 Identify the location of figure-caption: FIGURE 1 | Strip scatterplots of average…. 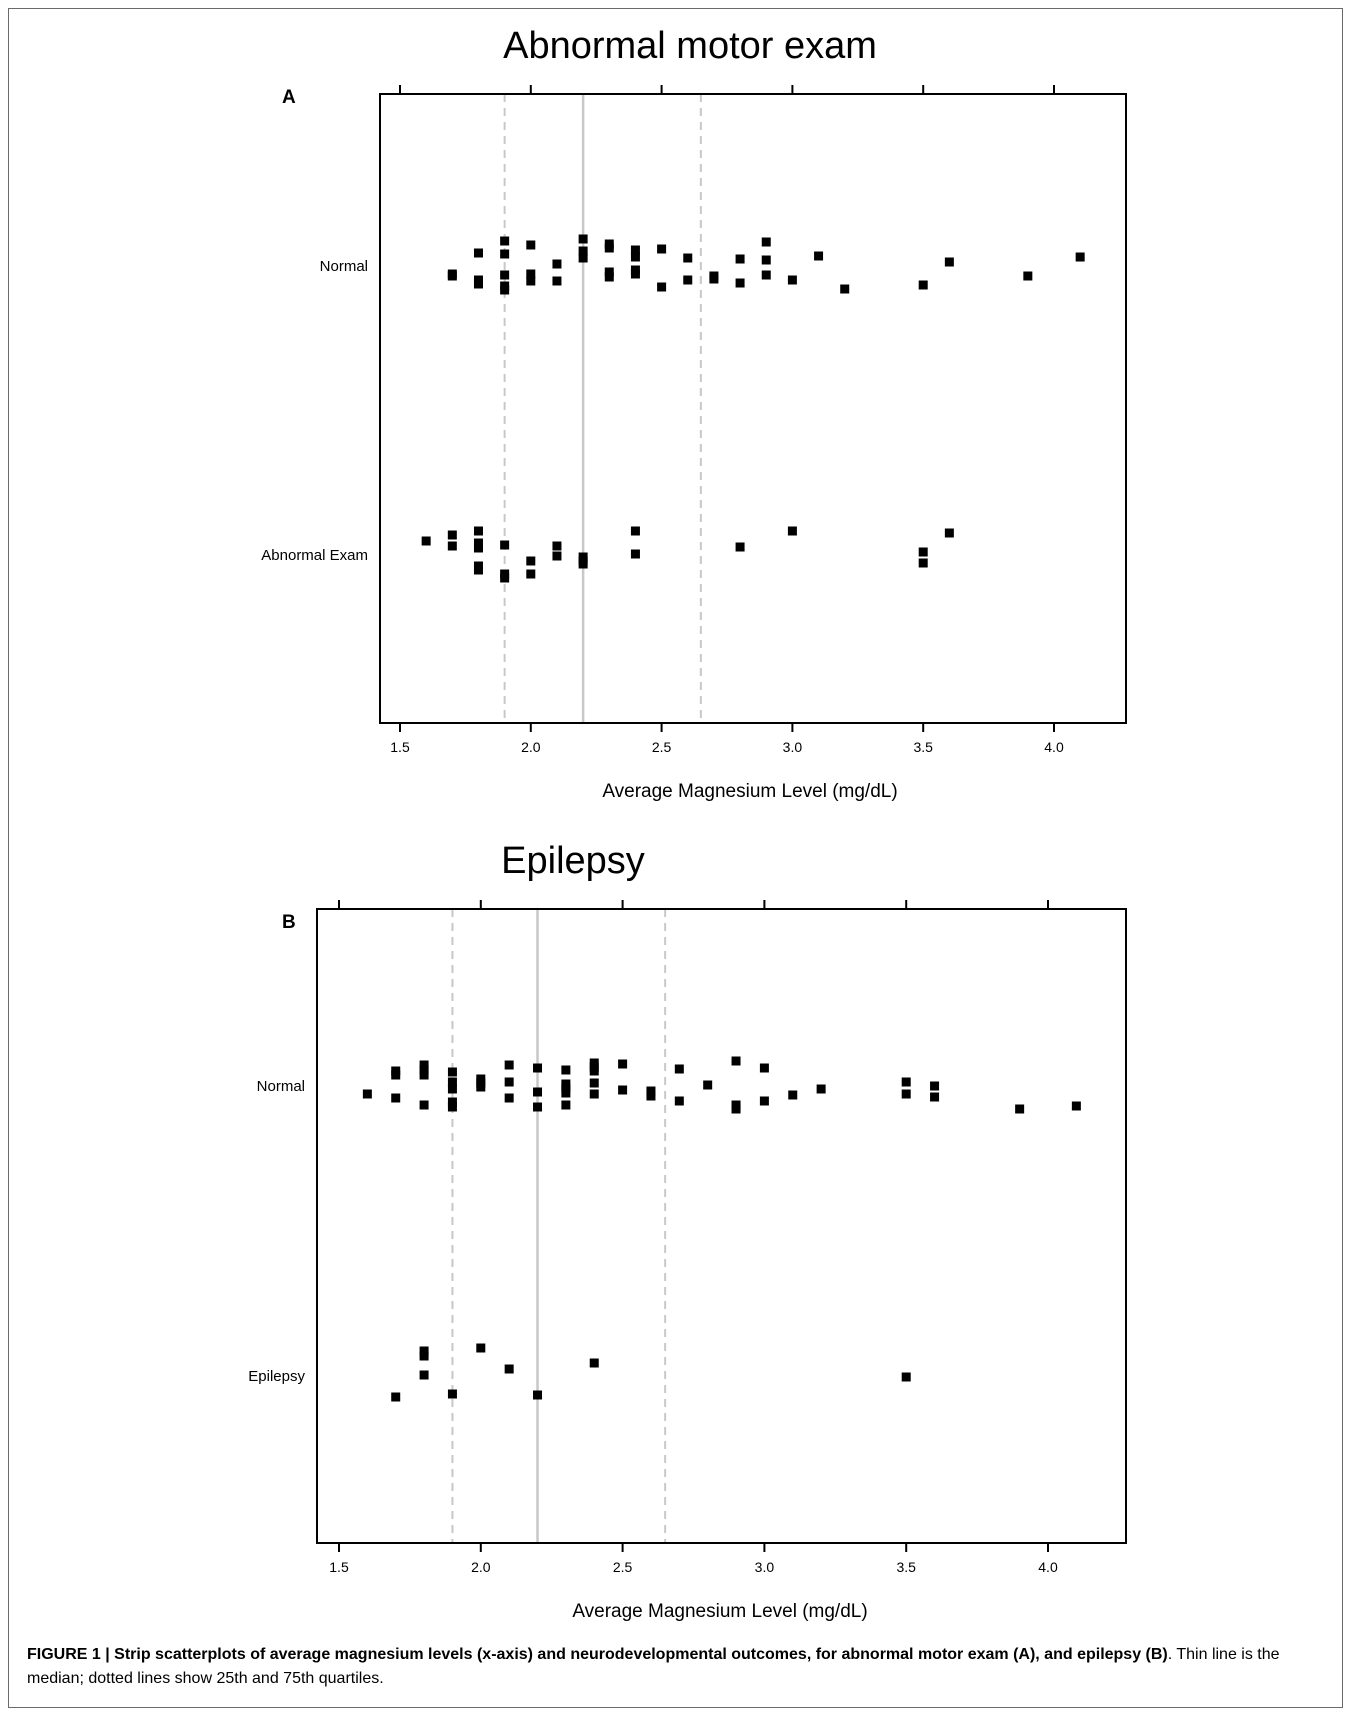
(677, 1667).